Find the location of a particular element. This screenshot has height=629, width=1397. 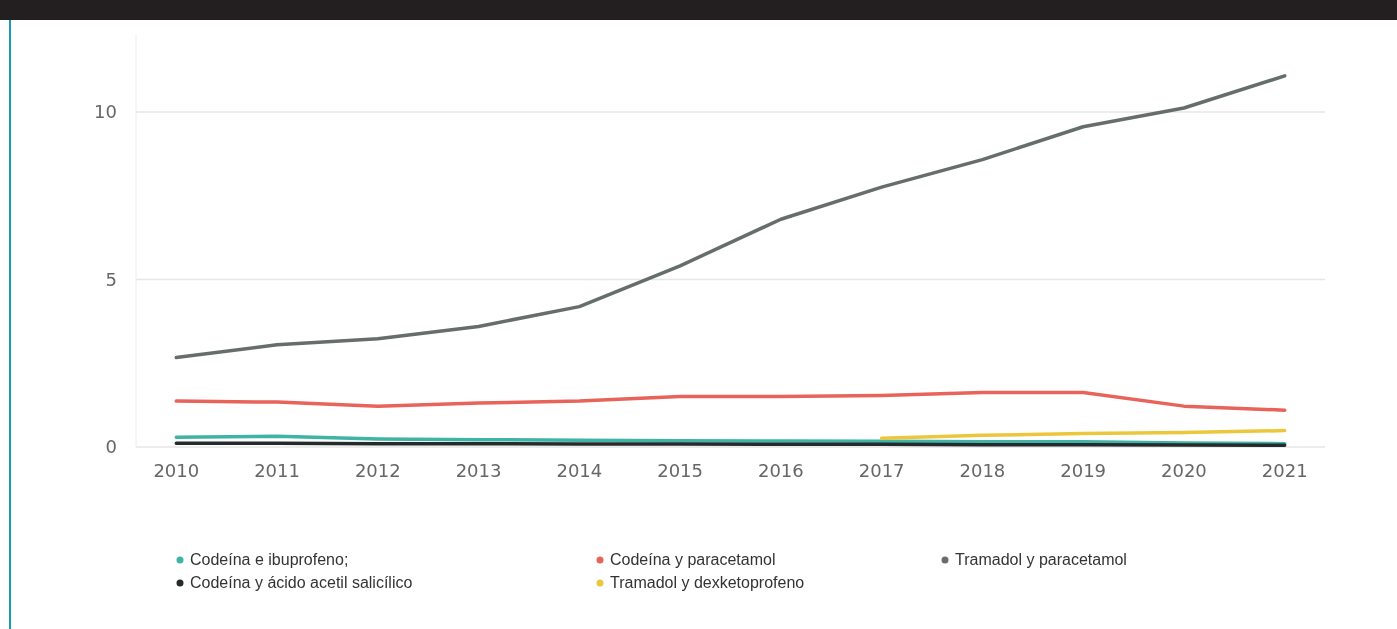

x-tick-label: 2020 is located at coordinates (1184, 470).